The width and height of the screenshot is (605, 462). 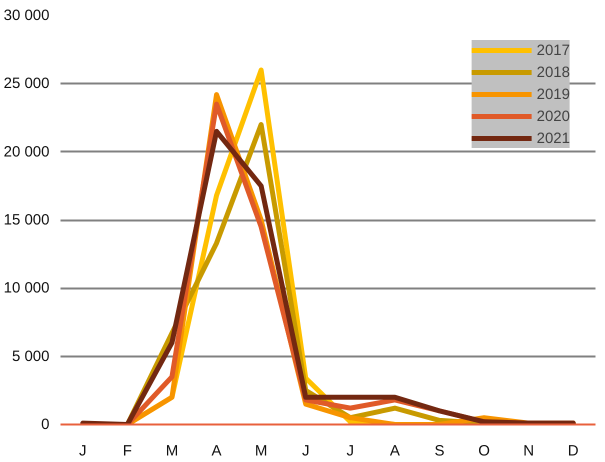 What do you see at coordinates (553, 94) in the screenshot?
I see `legend-label: 2019` at bounding box center [553, 94].